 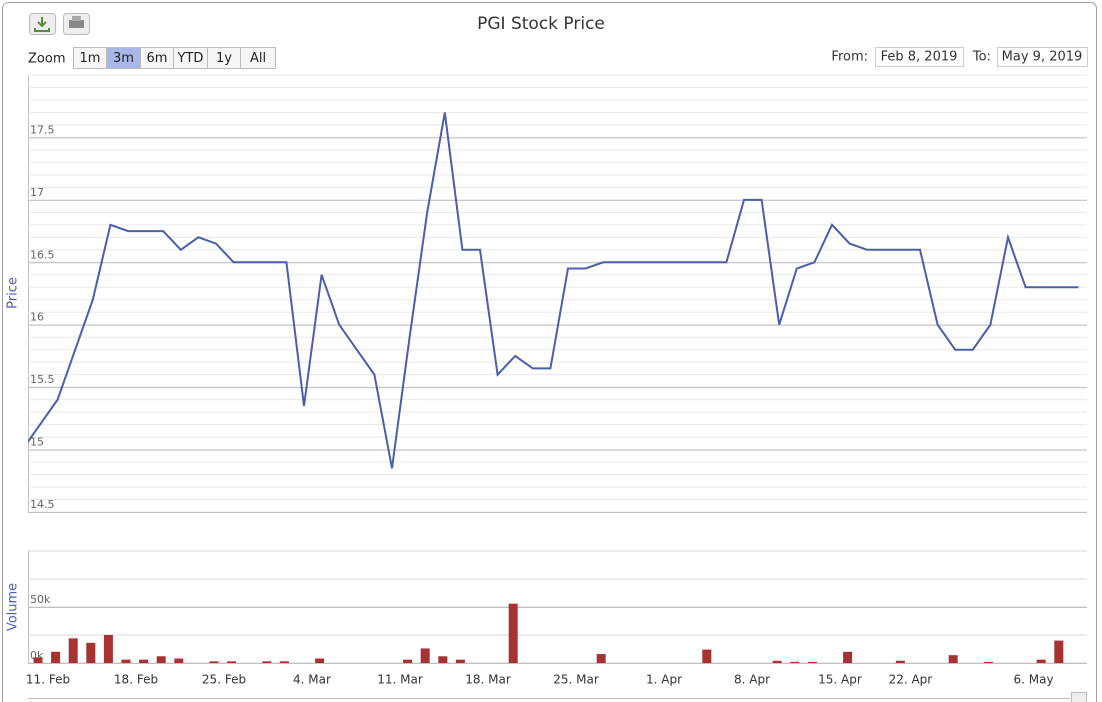 I want to click on to-label: To:, so click(x=981, y=57).